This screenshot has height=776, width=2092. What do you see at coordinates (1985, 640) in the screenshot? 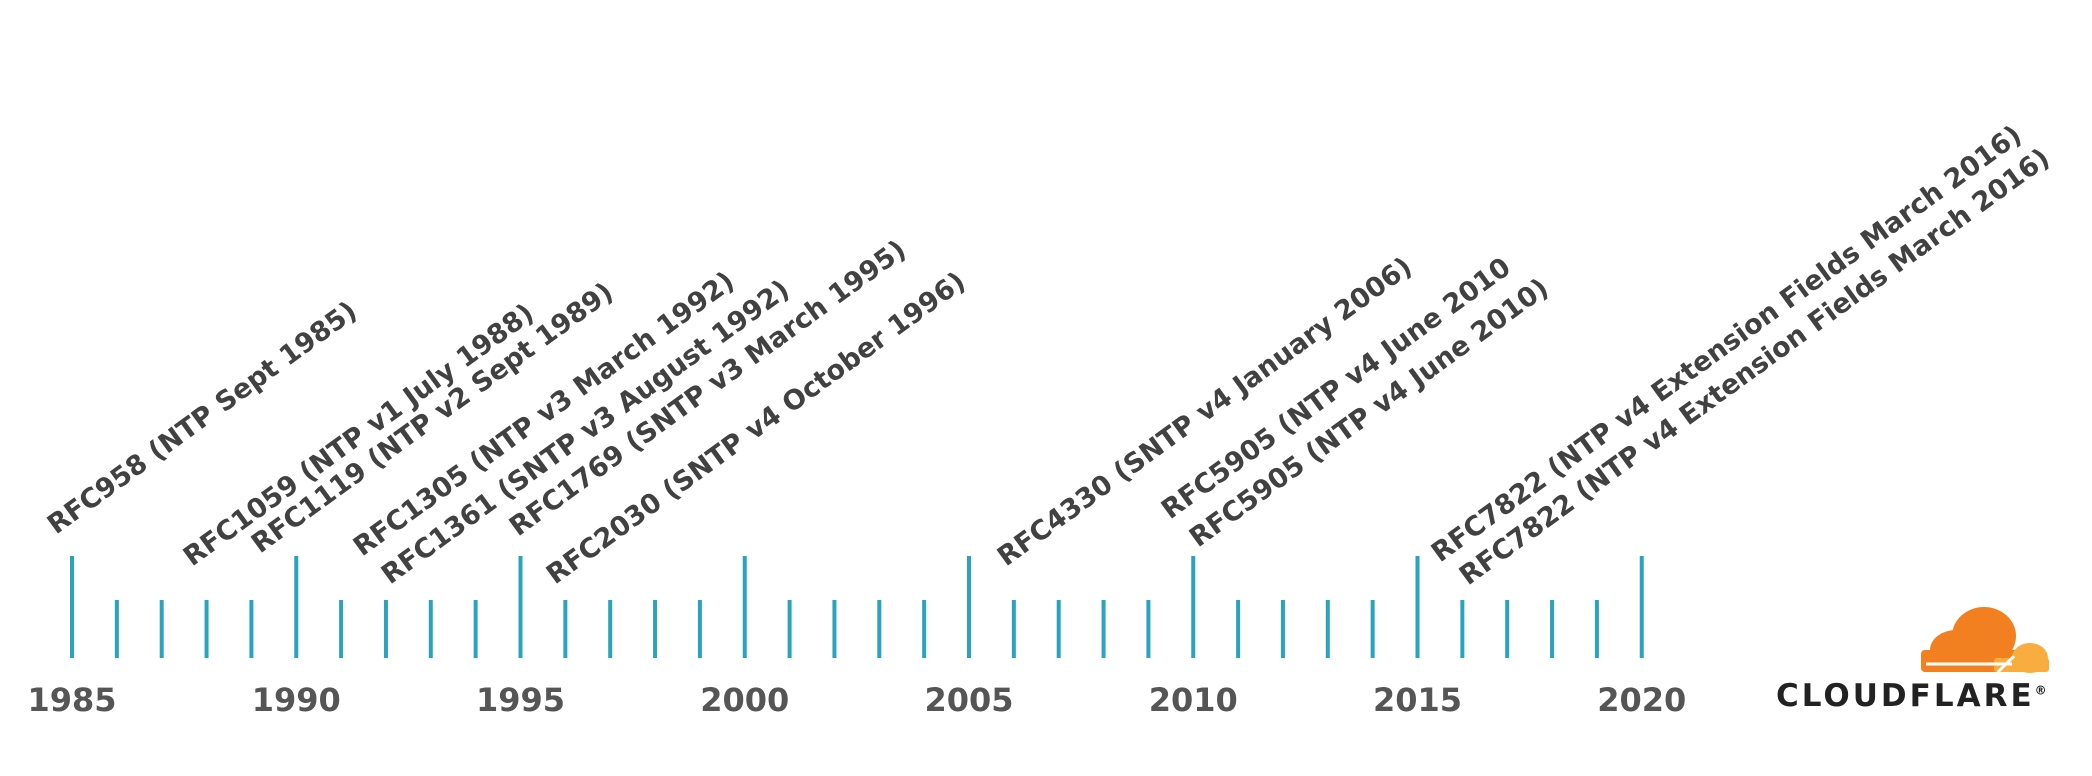
I see `cloud-icon` at bounding box center [1985, 640].